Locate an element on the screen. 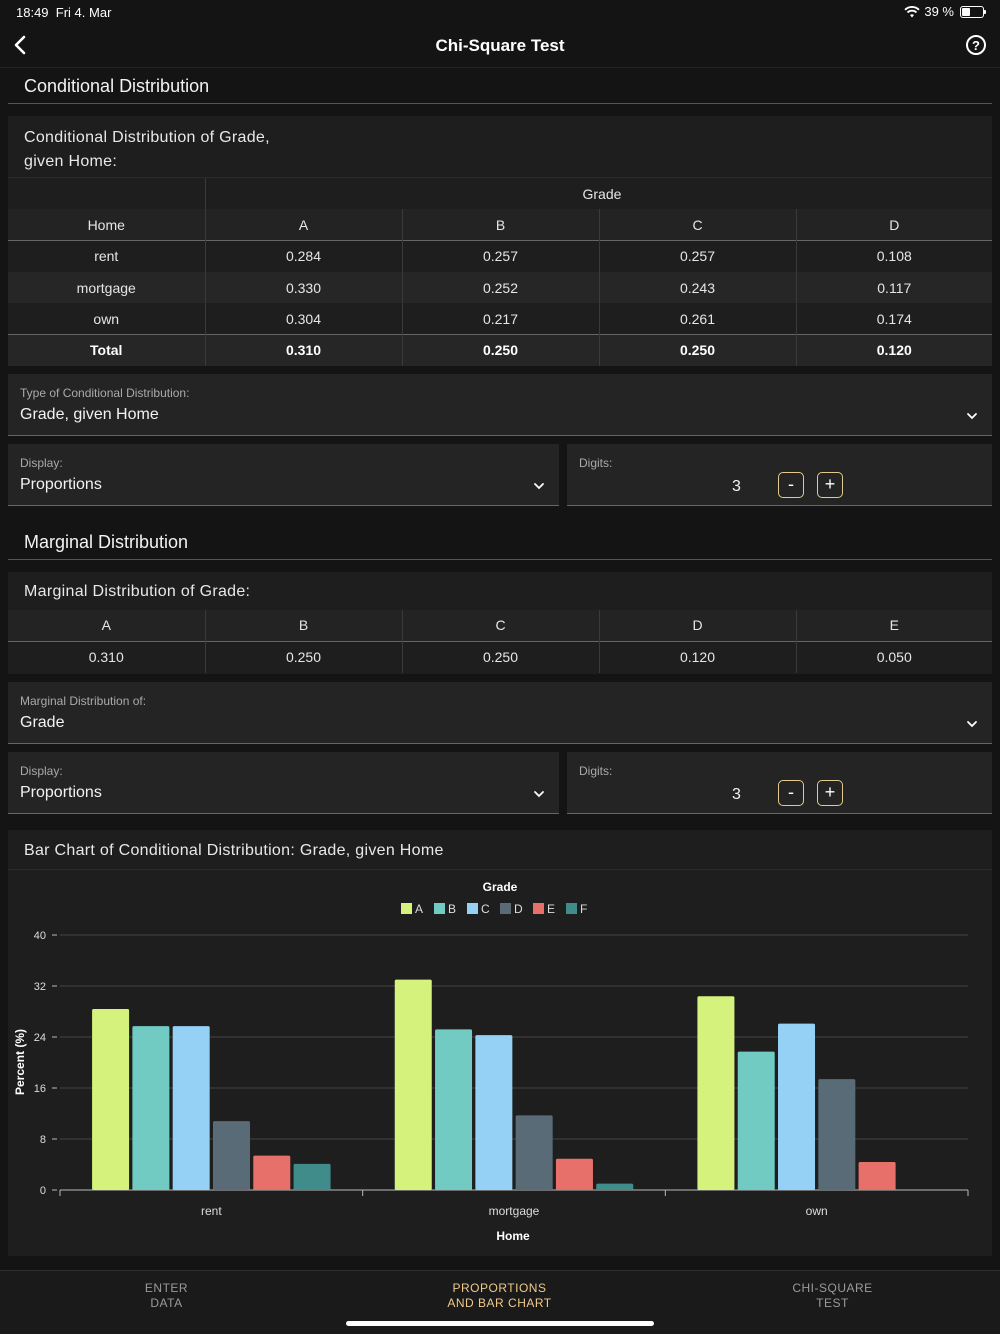 The width and height of the screenshot is (1000, 1334). legend-title: Grade is located at coordinates (500, 887).